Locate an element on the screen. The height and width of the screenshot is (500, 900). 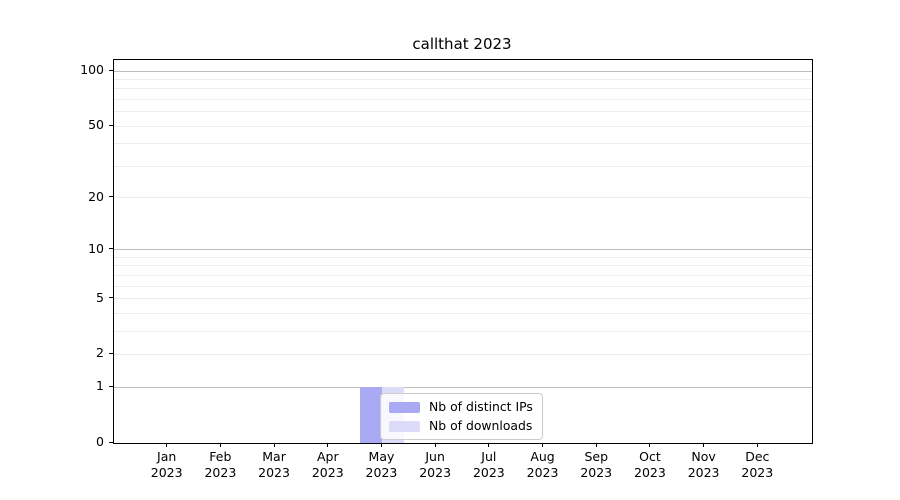
x-tick-label: Aug 2023 is located at coordinates (542, 464).